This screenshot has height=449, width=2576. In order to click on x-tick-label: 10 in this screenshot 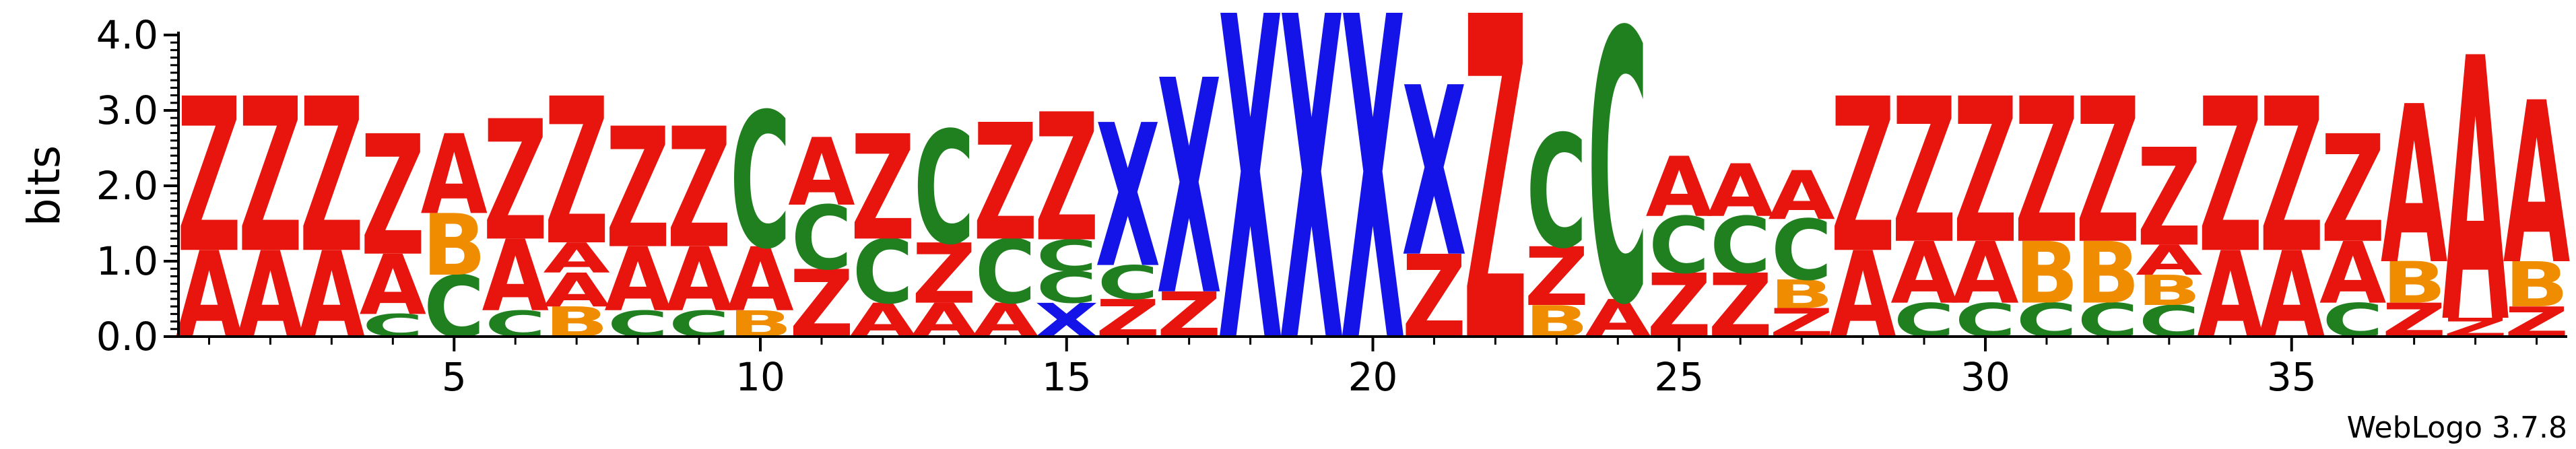, I will do `click(760, 377)`.